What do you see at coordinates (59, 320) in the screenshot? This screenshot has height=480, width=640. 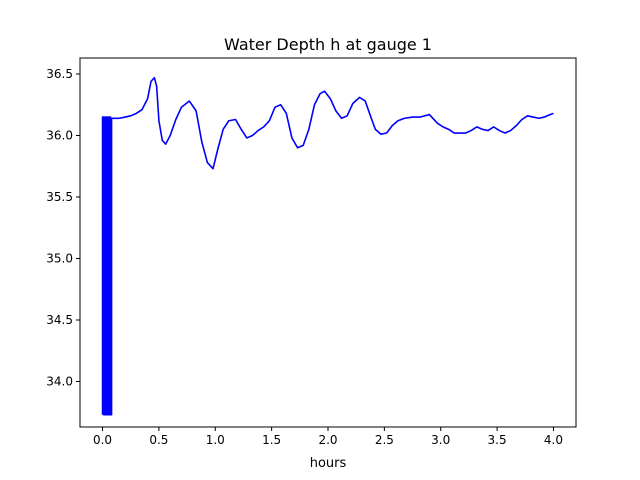 I see `y-tick-label: 34.5` at bounding box center [59, 320].